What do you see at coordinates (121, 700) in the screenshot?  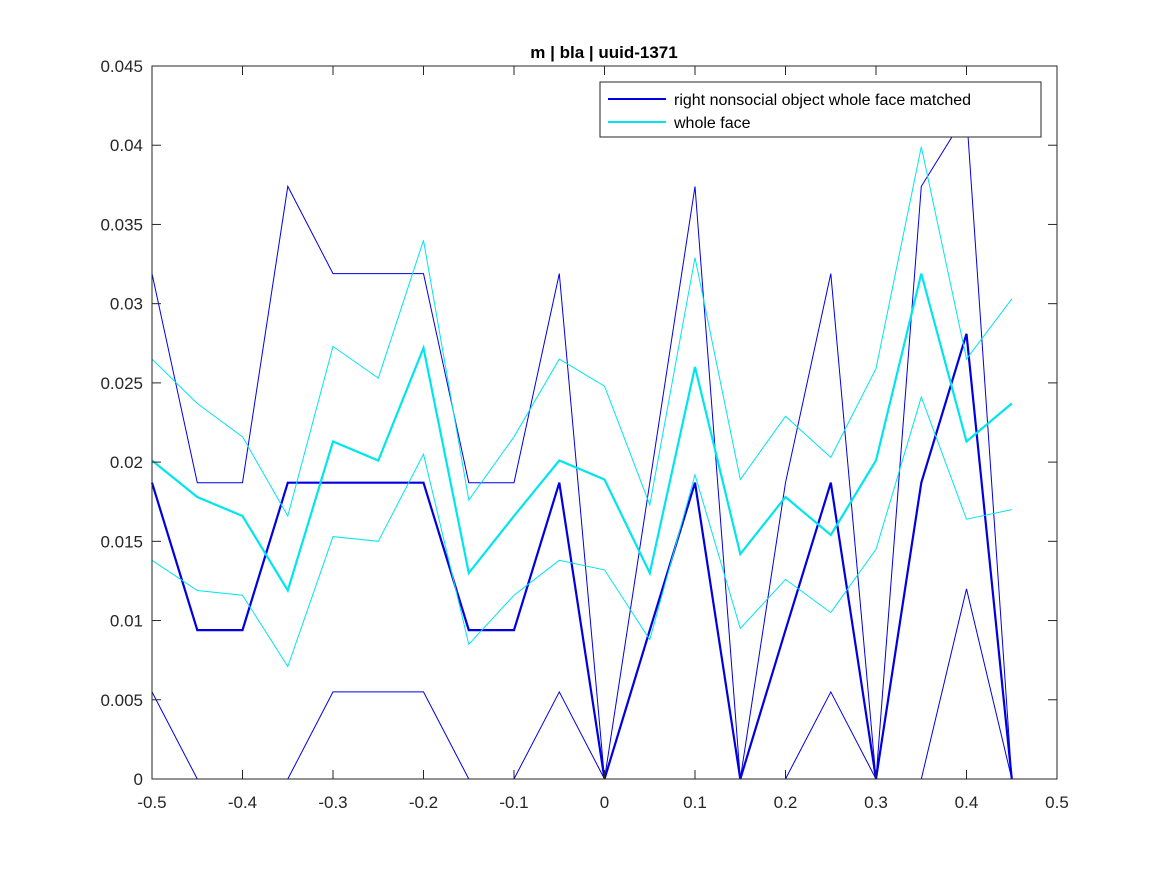 I see `y-tick-label: 0.005` at bounding box center [121, 700].